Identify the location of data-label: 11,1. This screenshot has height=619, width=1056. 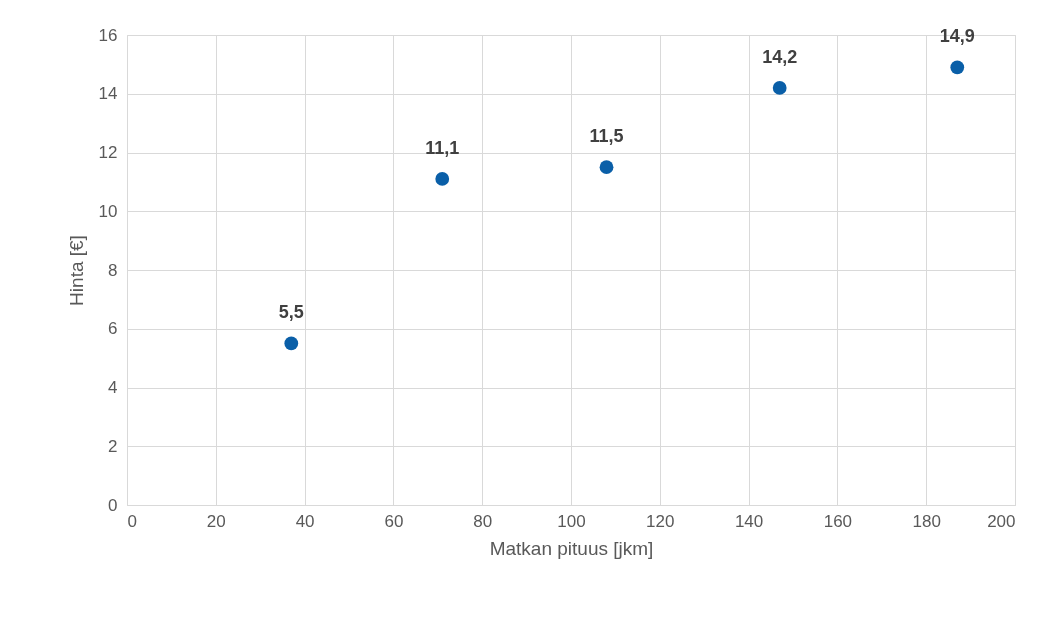
(442, 147).